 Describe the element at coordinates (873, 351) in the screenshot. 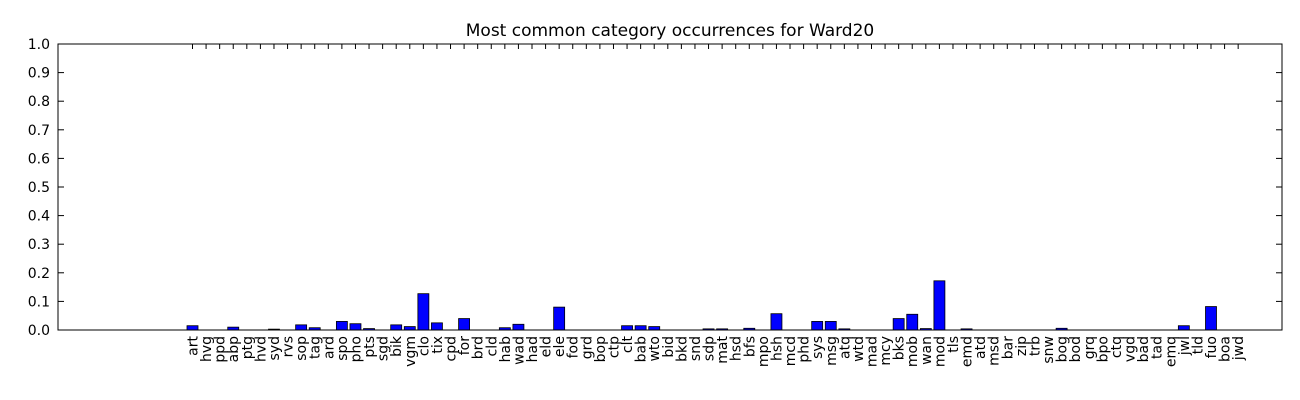

I see `x-tick-label-mad: mad` at that location.